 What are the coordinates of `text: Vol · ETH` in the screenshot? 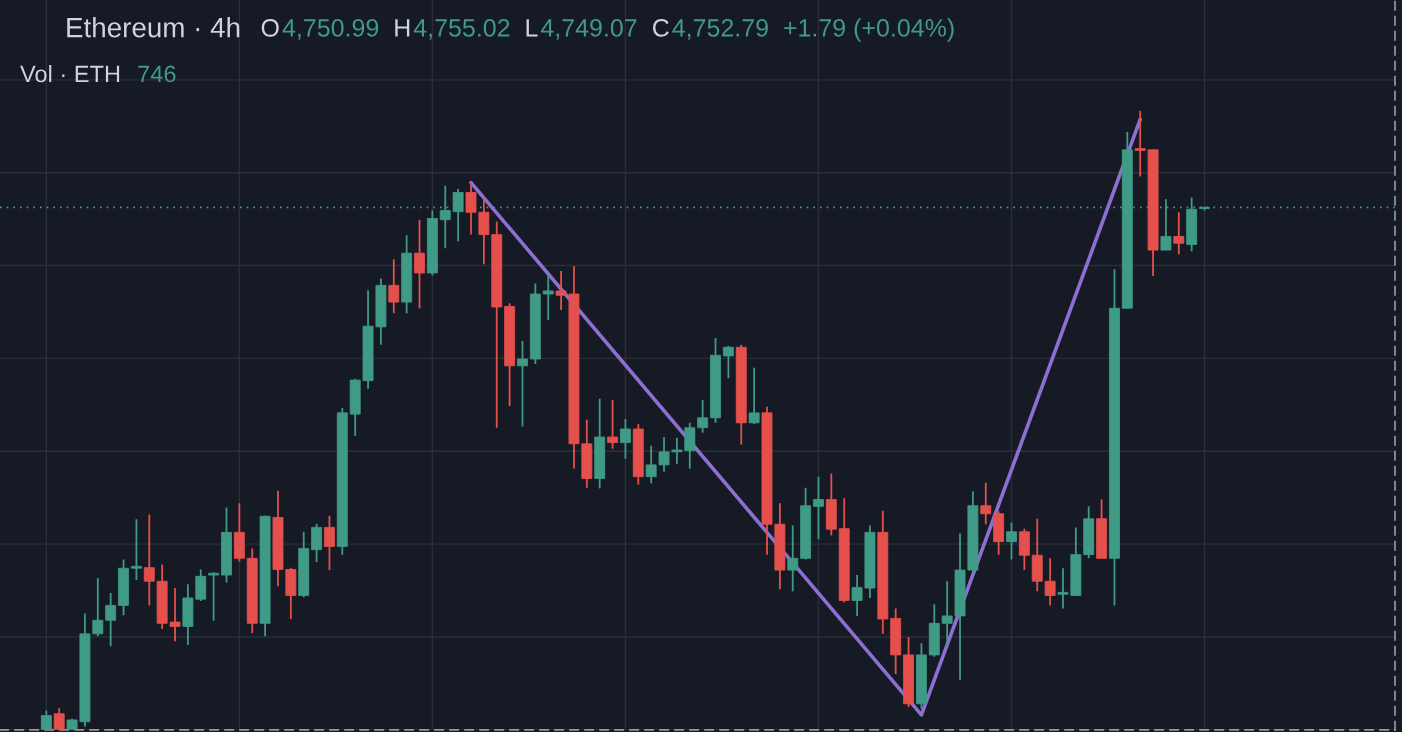 It's located at (70, 74).